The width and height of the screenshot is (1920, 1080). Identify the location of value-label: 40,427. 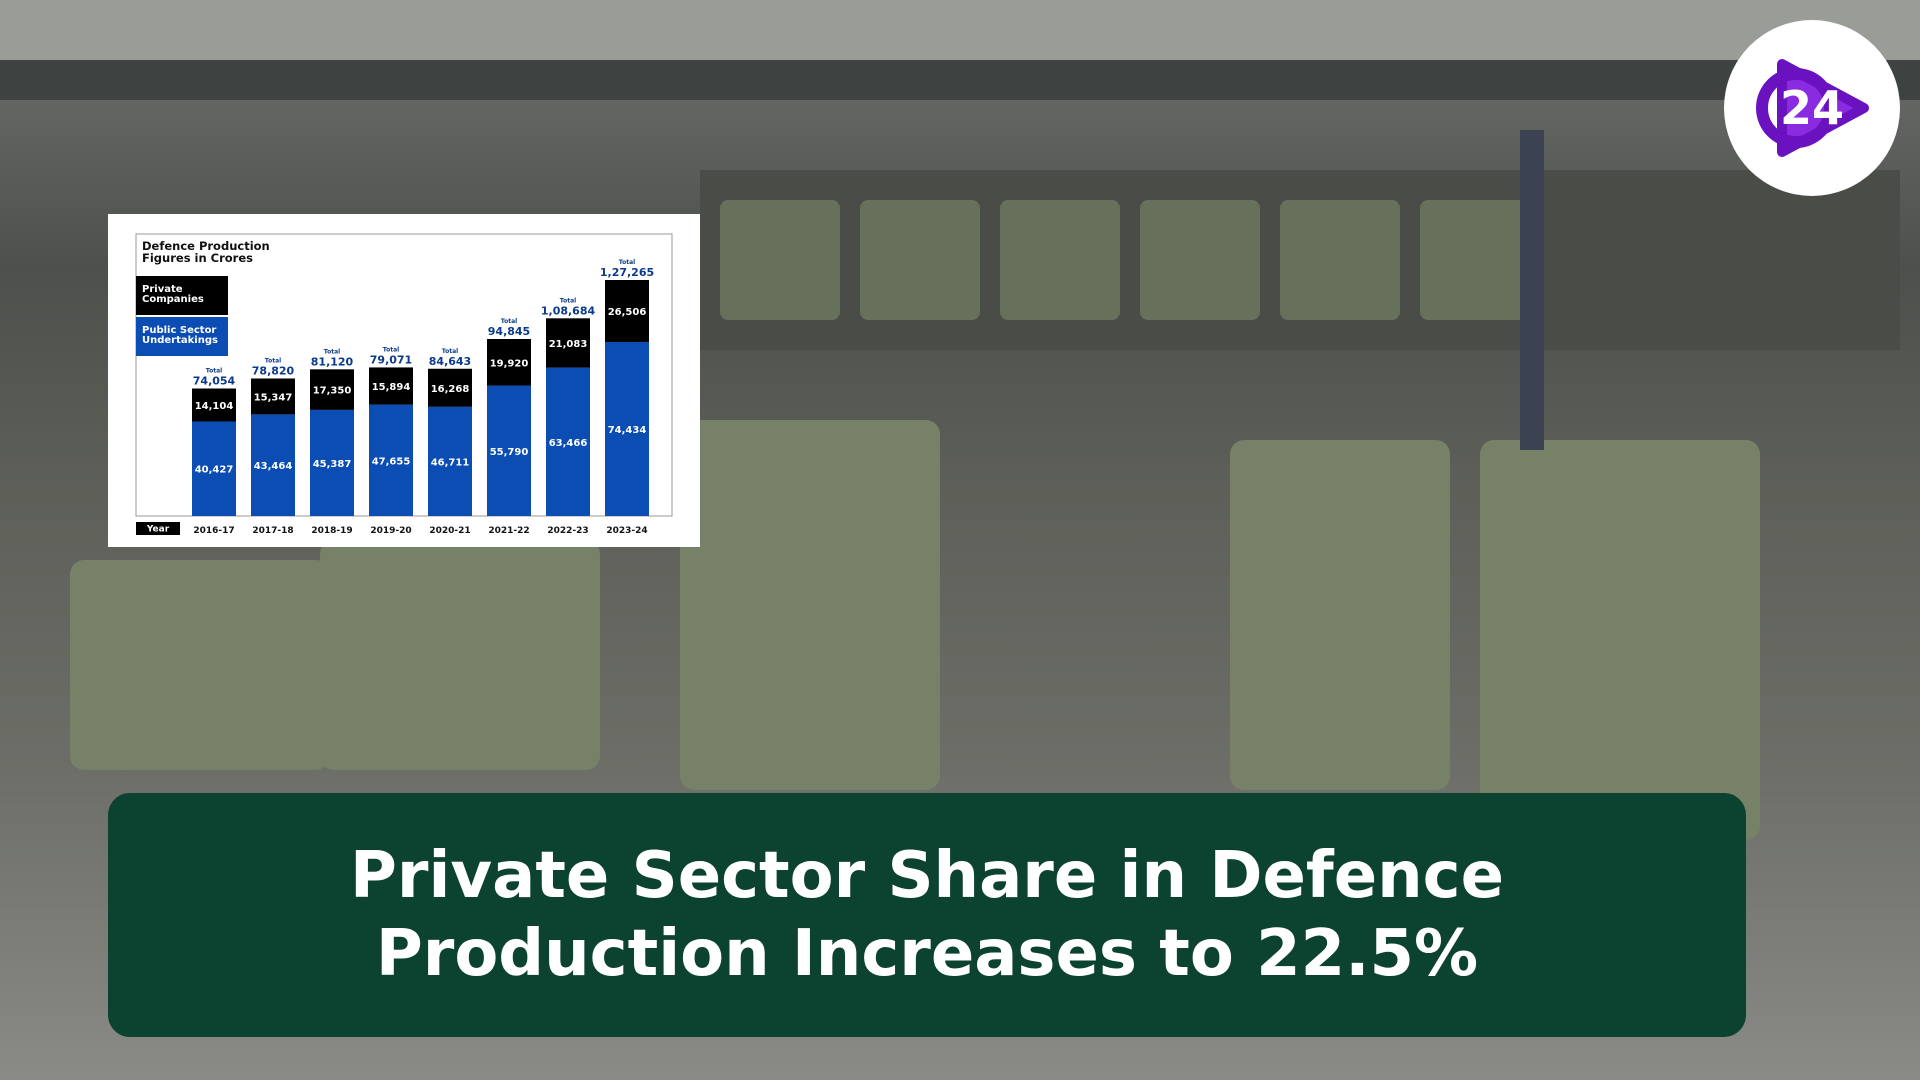
(214, 470).